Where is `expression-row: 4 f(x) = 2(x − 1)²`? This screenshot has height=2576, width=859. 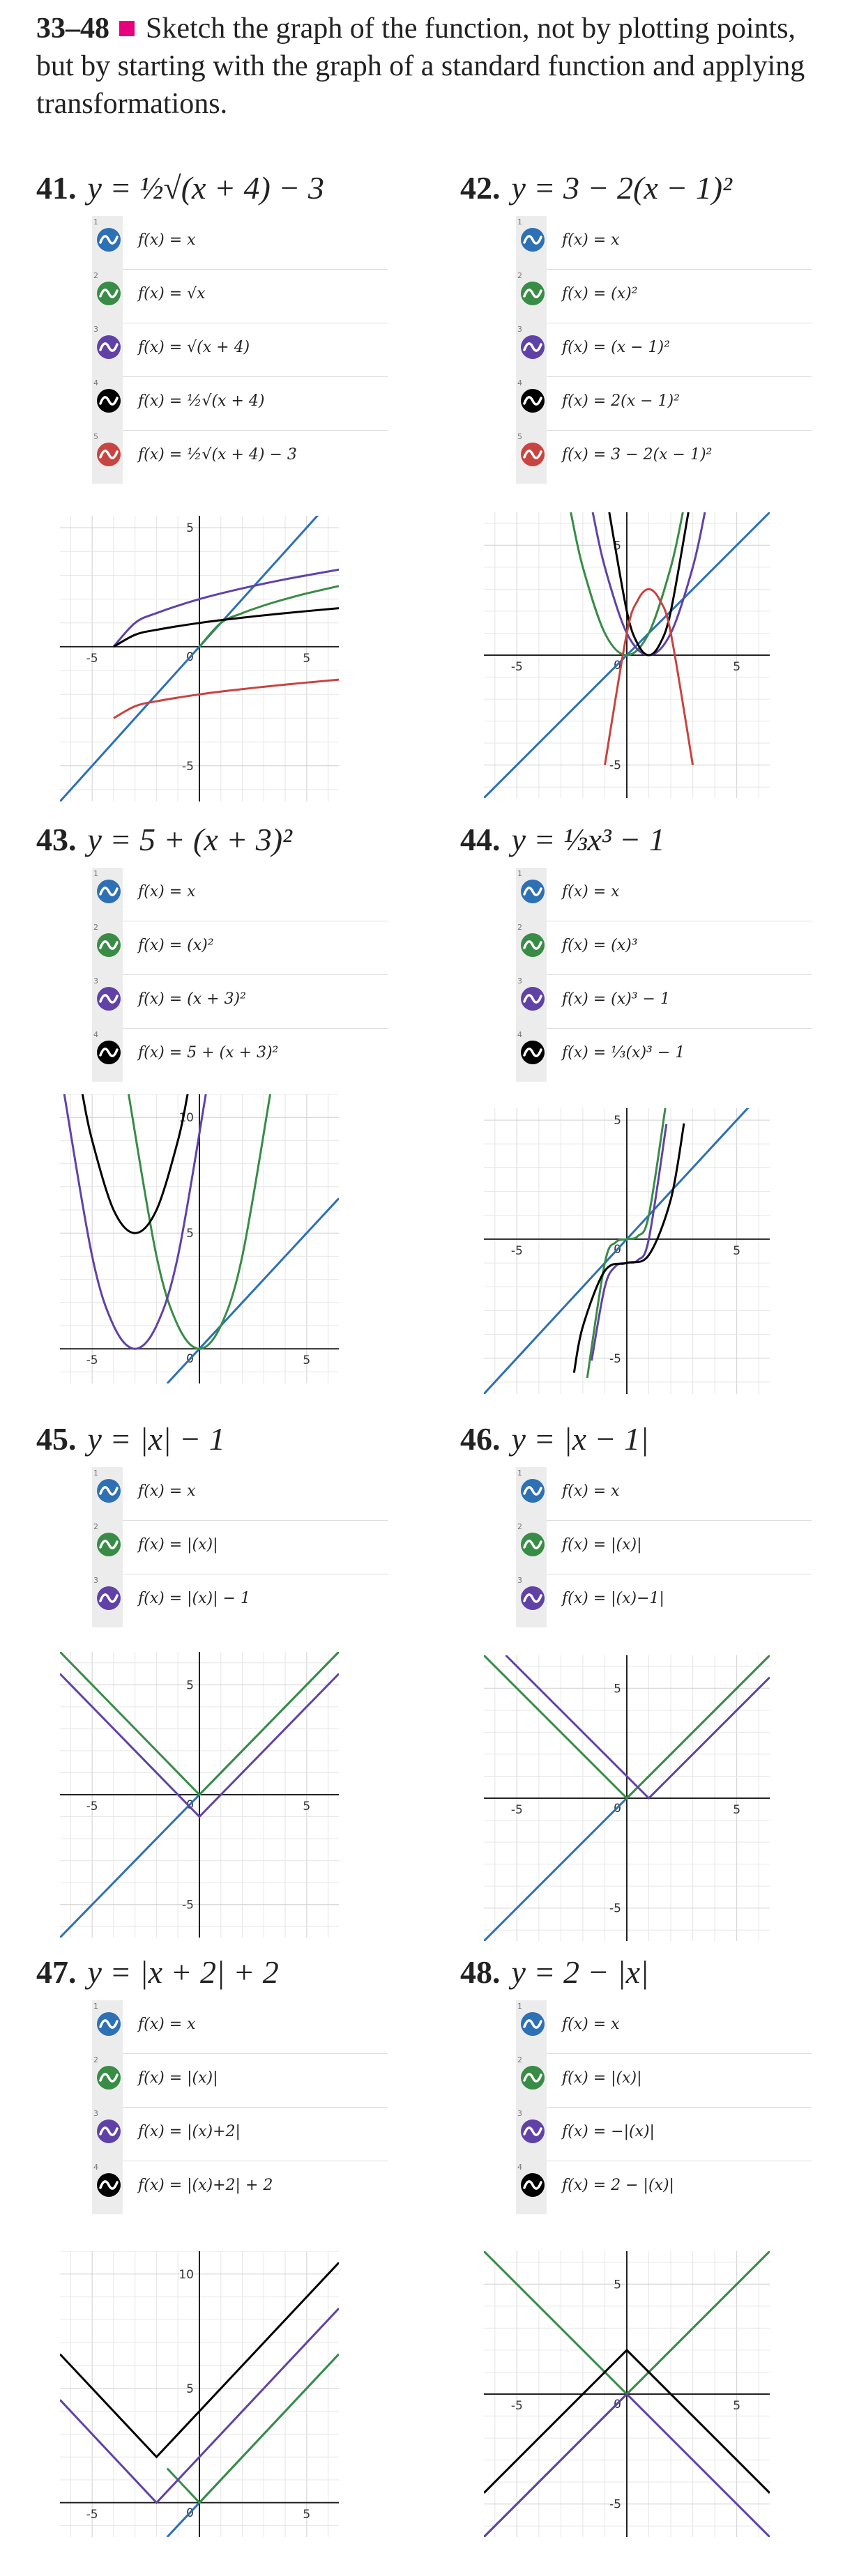
expression-row: 4 f(x) = 2(x − 1)² is located at coordinates (664, 404).